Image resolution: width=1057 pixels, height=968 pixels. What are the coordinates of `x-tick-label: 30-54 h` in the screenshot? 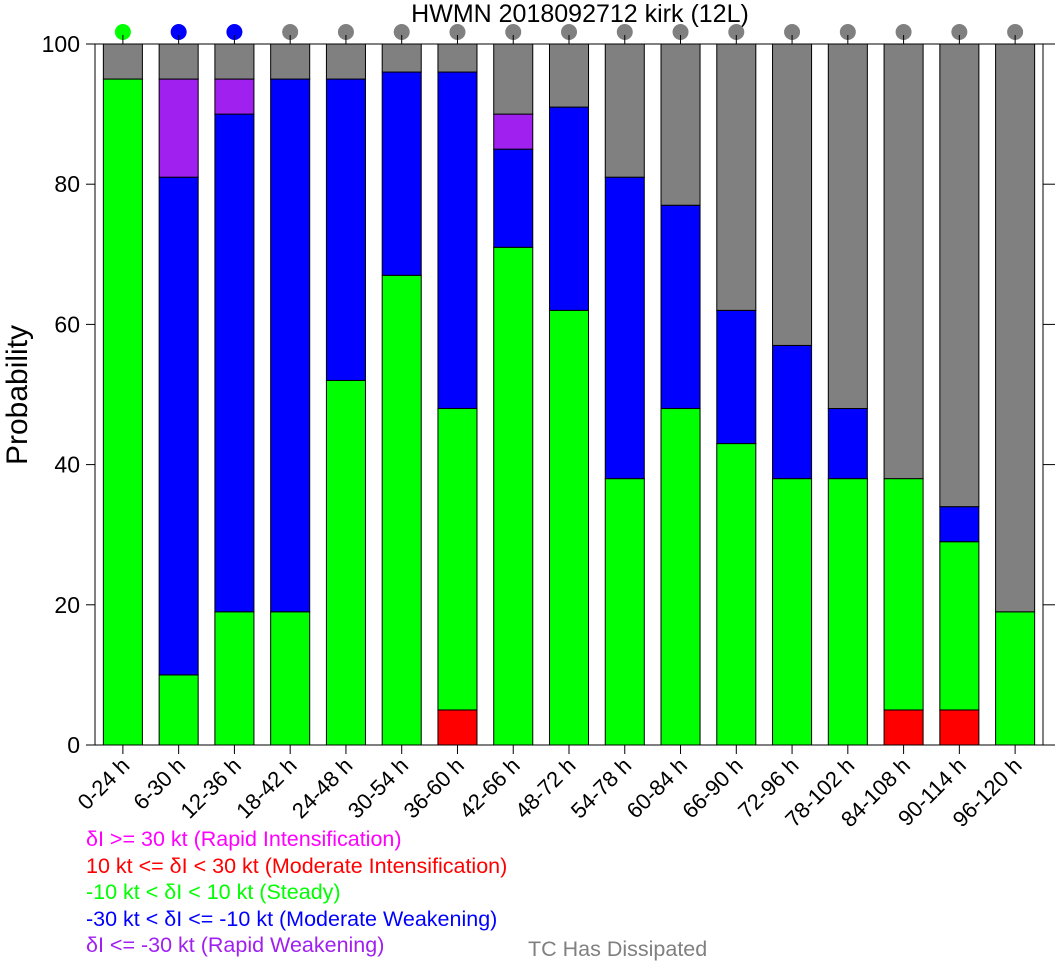 It's located at (378, 788).